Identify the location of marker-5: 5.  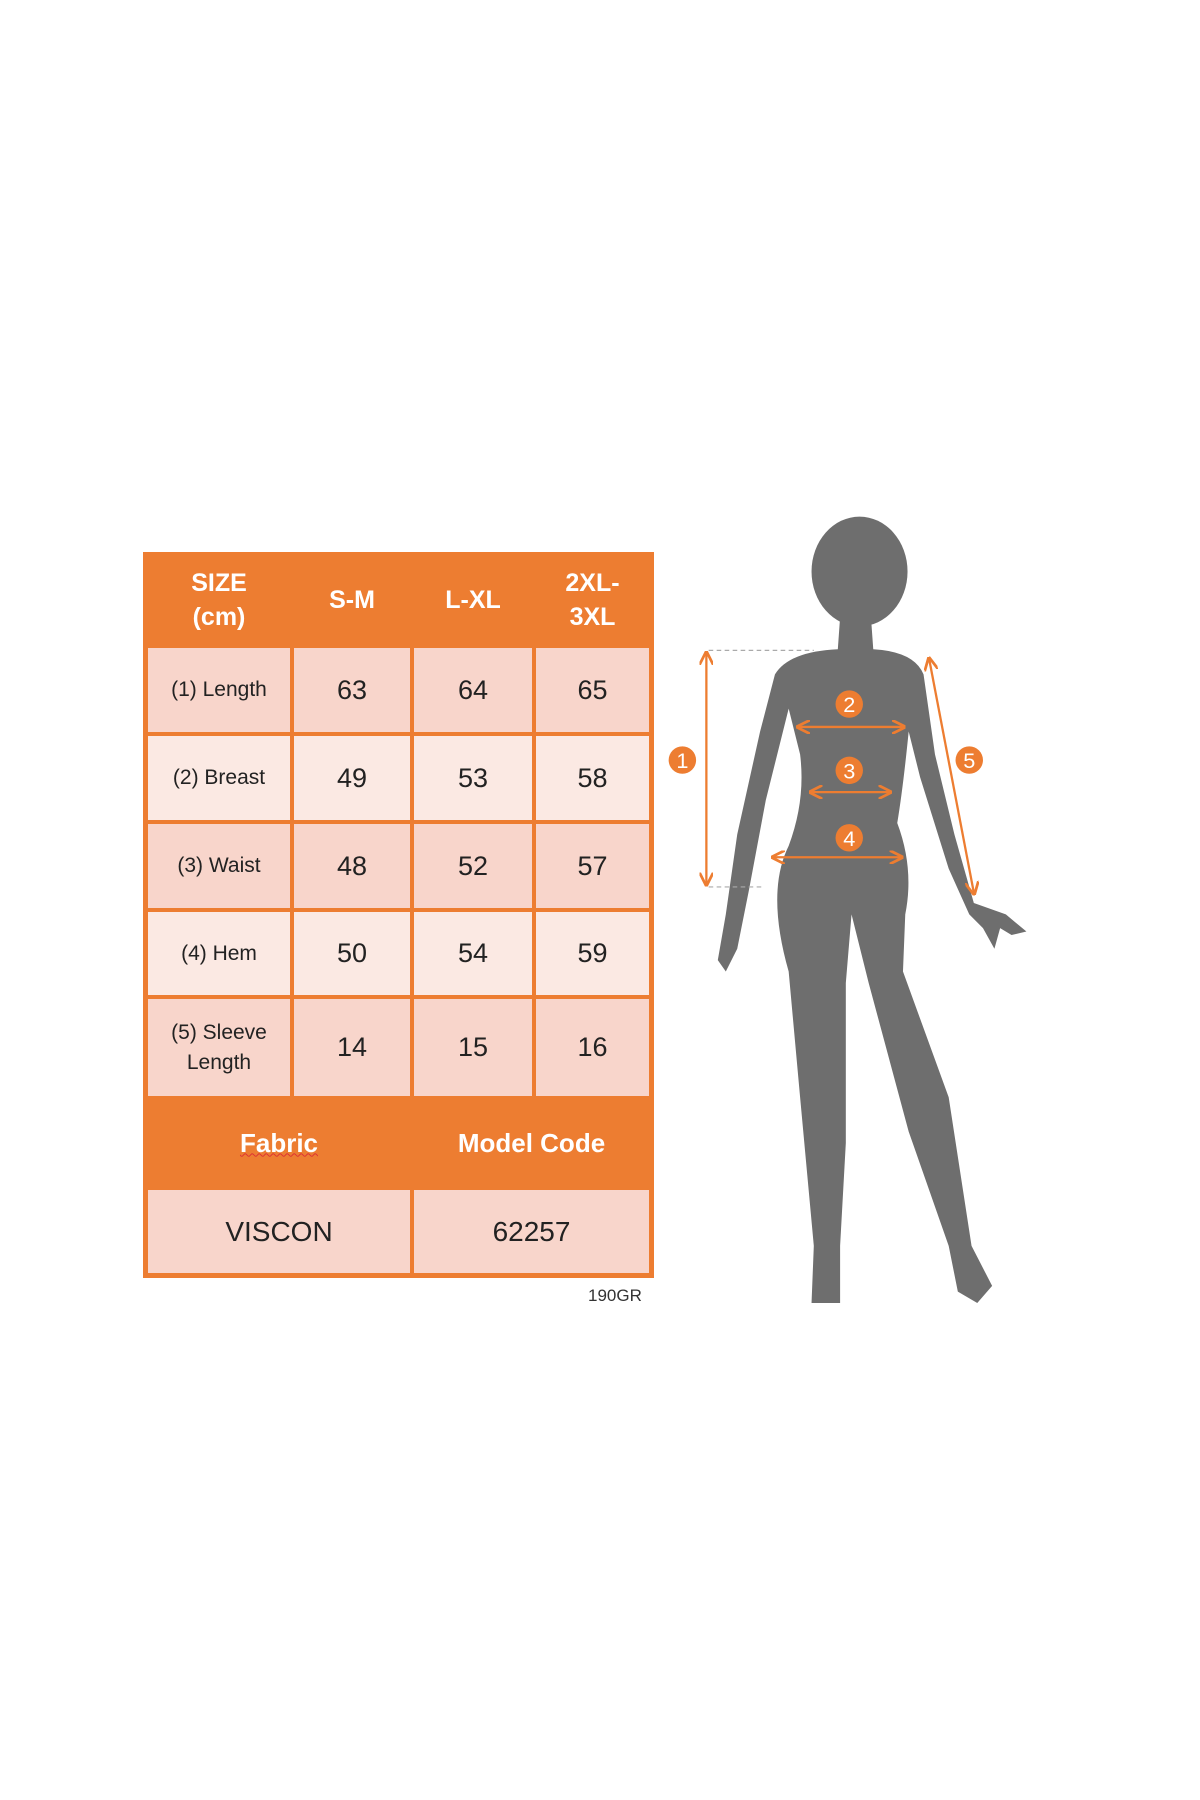
(969, 760).